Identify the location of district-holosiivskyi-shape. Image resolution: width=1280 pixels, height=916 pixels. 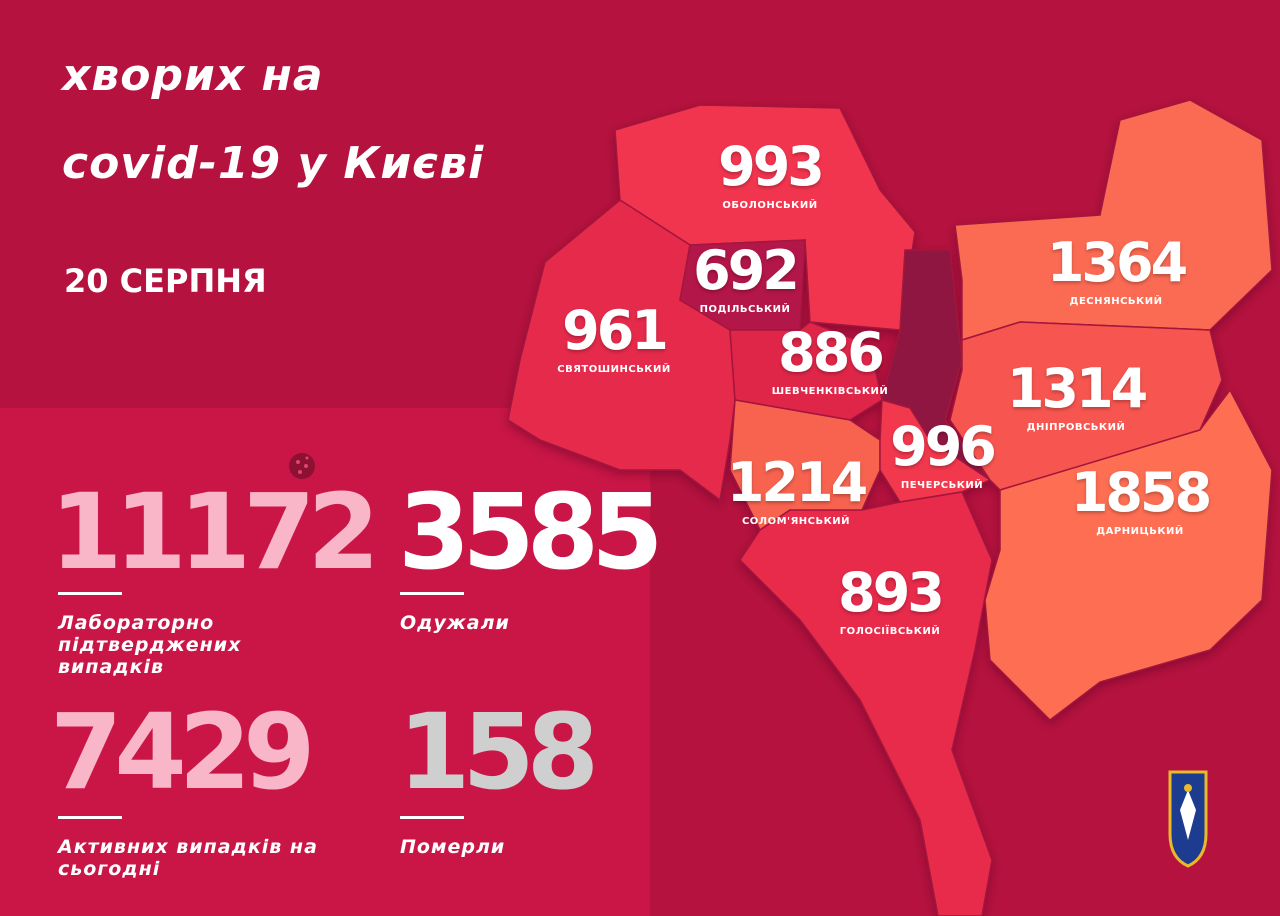
(866, 703).